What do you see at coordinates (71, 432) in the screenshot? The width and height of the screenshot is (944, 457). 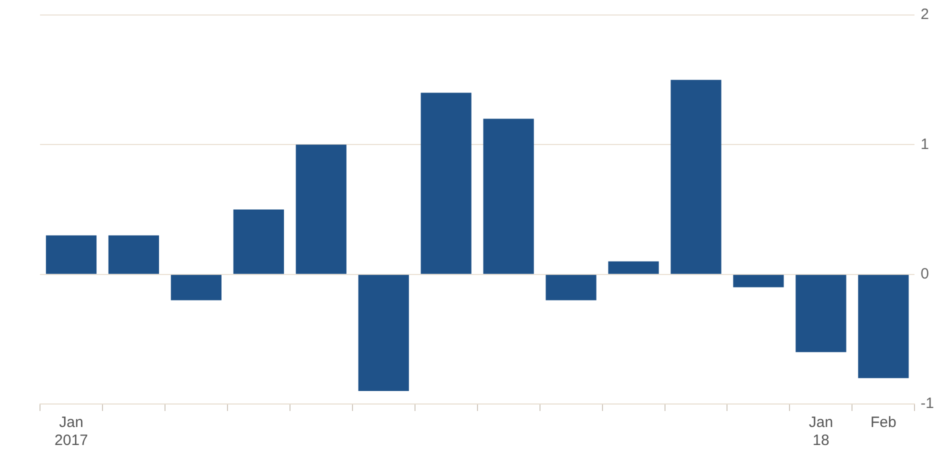 I see `x-tick-label: Jan 2017` at bounding box center [71, 432].